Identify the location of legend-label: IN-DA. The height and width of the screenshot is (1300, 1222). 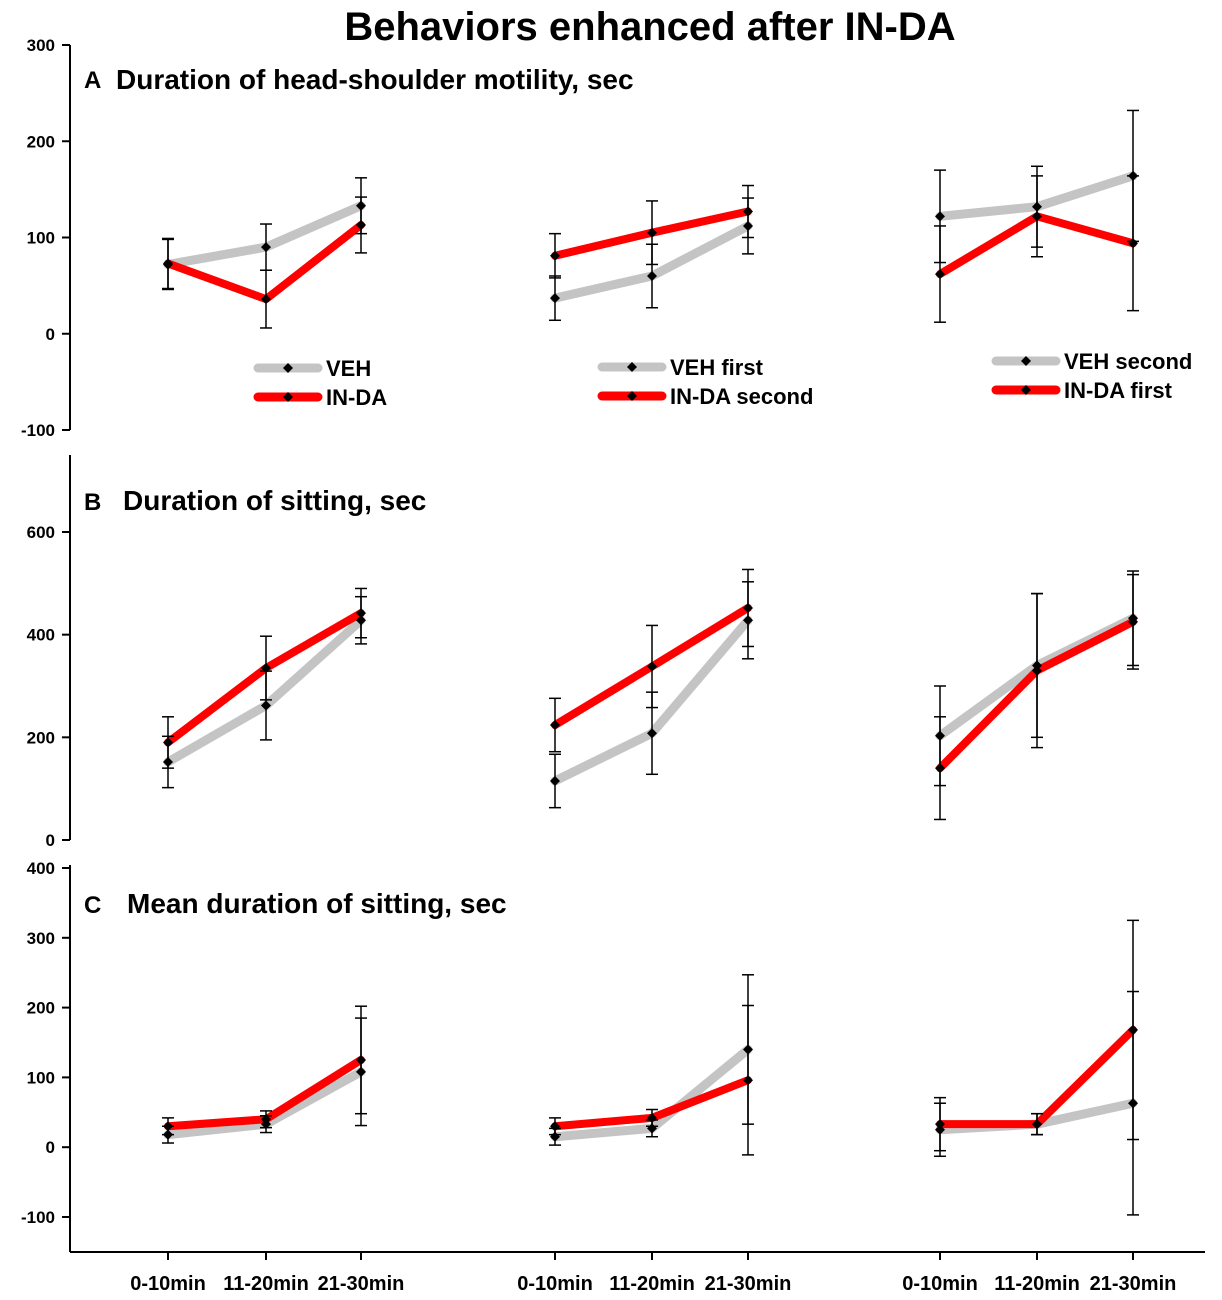
(356, 397).